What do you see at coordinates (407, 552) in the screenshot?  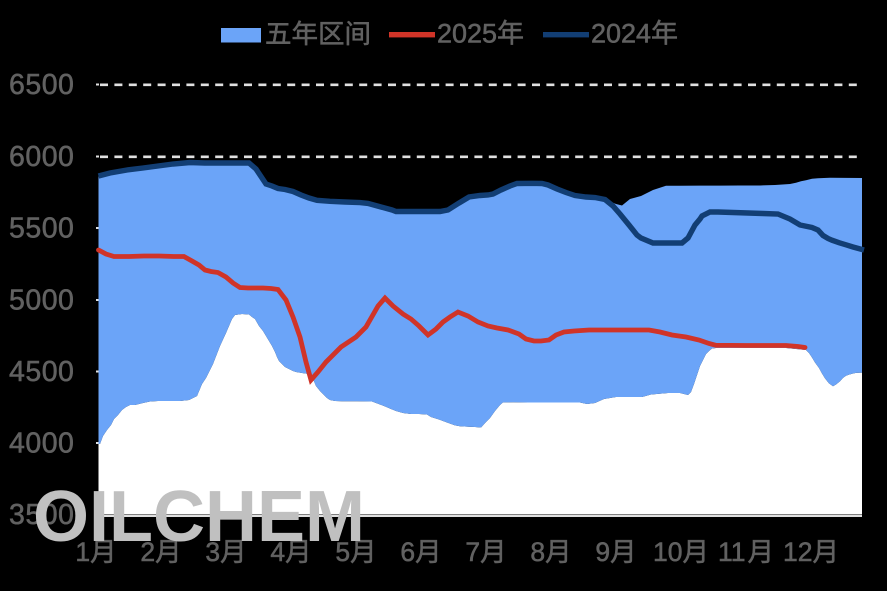 I see `svg-text: 6` at bounding box center [407, 552].